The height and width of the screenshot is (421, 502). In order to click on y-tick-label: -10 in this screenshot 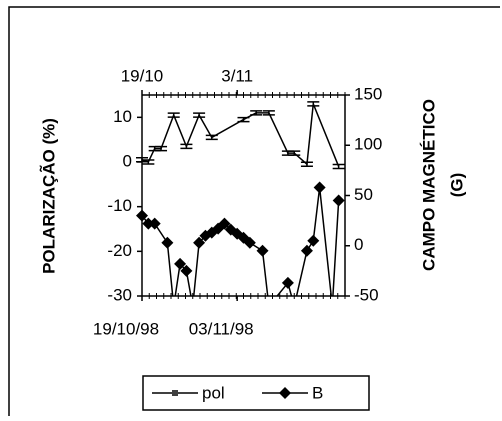, I will do `click(119, 205)`.